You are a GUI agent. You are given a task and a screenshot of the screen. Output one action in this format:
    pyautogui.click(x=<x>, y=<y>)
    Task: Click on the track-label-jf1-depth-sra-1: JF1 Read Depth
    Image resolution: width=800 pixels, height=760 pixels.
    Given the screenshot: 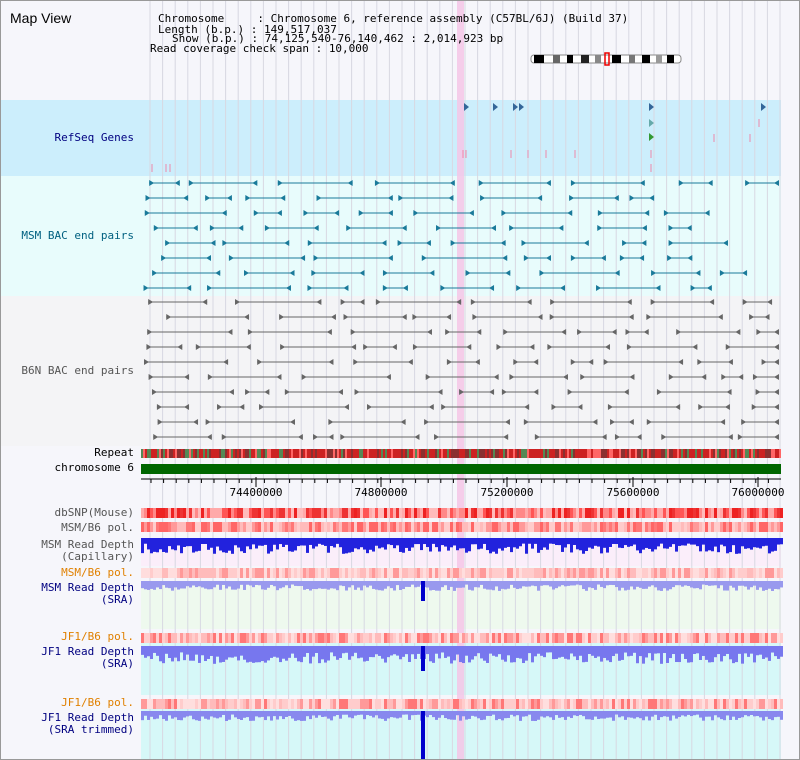 What is the action you would take?
    pyautogui.click(x=87, y=651)
    